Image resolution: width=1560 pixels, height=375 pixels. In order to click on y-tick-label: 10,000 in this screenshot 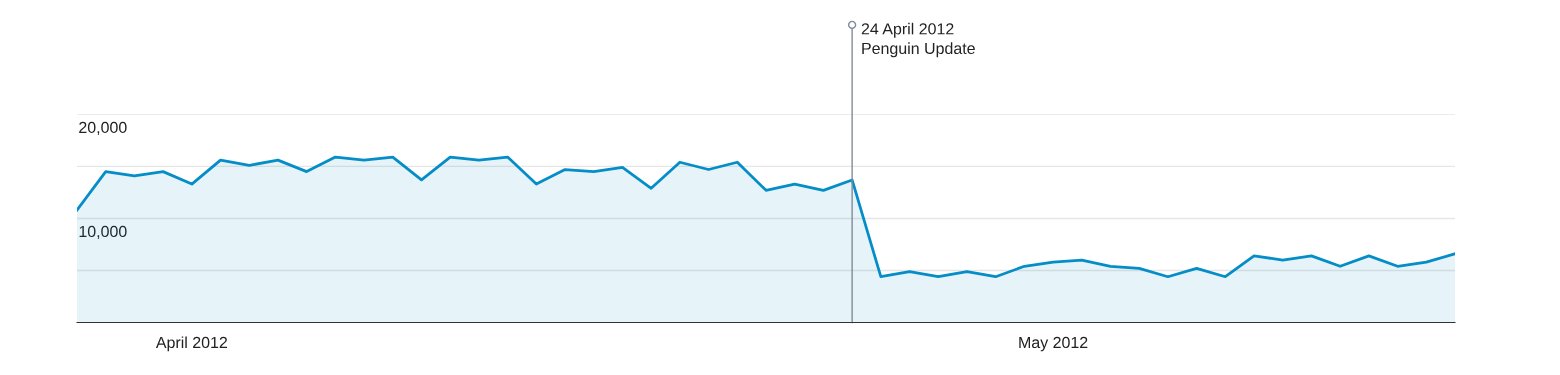, I will do `click(103, 232)`.